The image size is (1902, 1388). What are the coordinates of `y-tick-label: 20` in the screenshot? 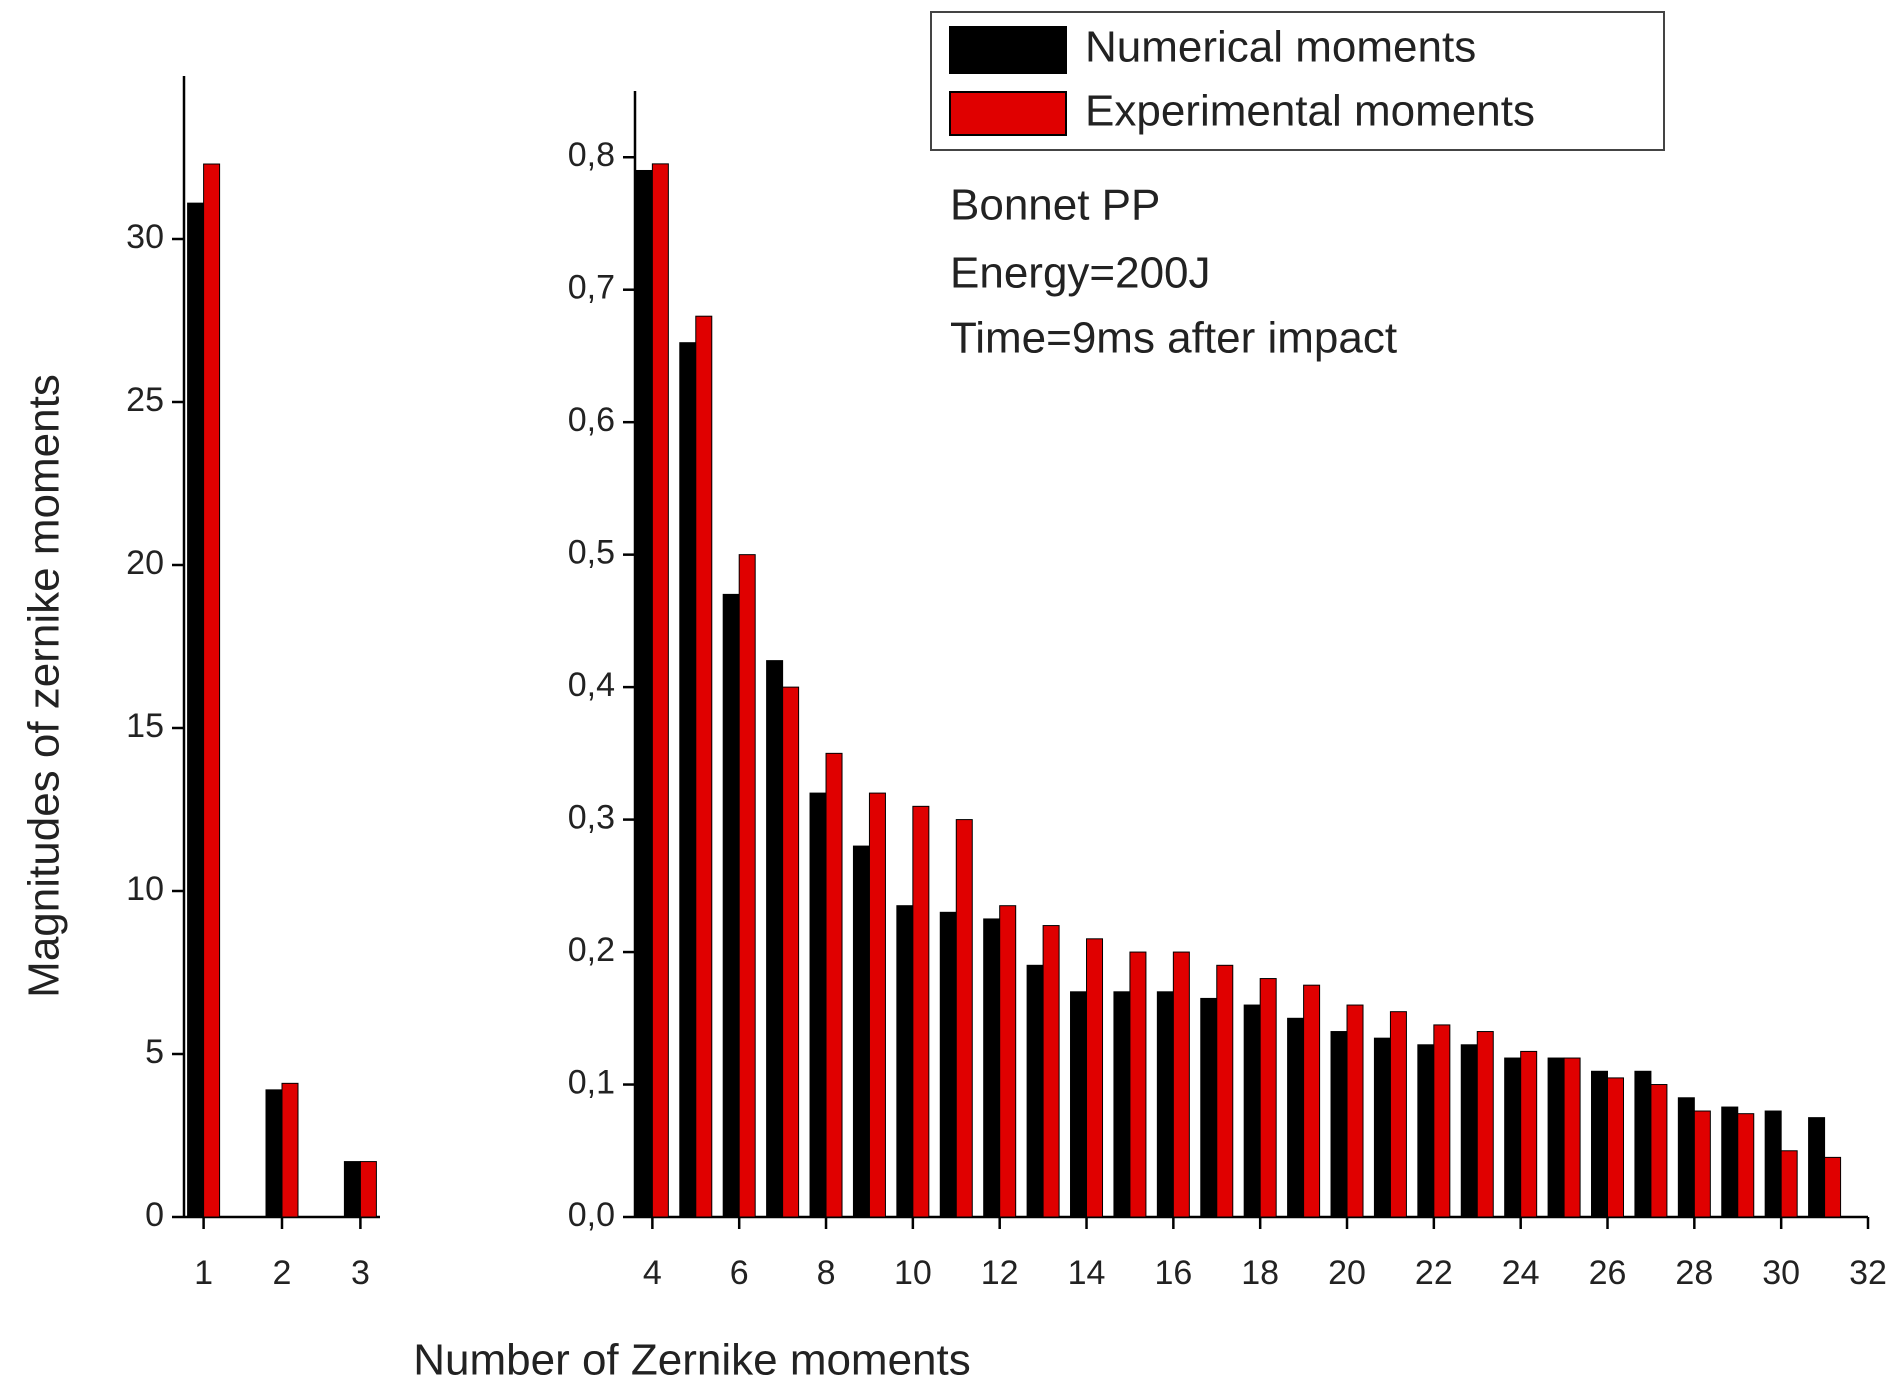 It's located at (145, 563).